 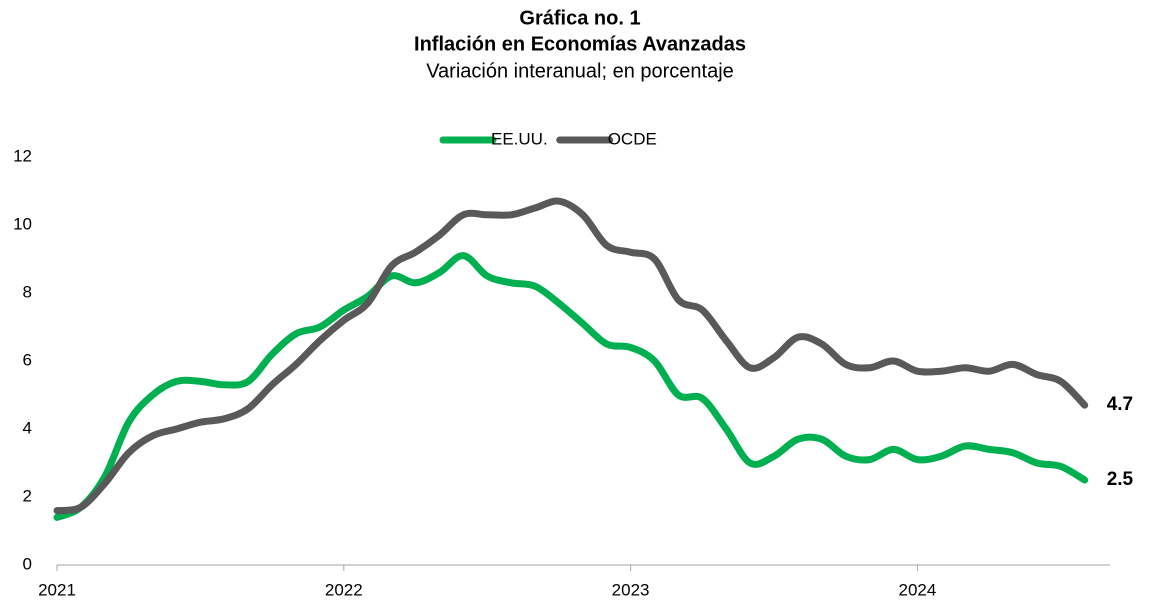 I want to click on y-tick-label: 8, so click(x=27, y=291).